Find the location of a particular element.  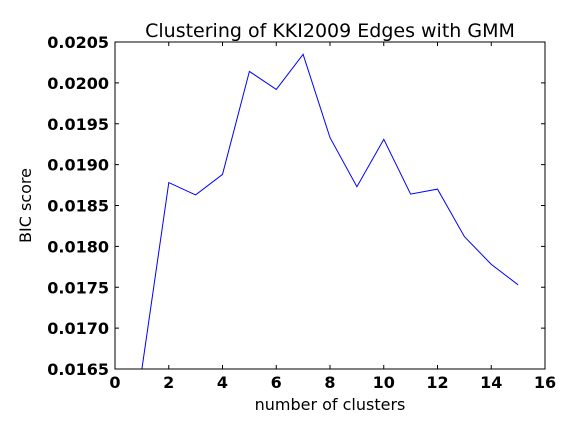

chart-title: Clustering of KKI2009 Edges with GMM is located at coordinates (330, 31).